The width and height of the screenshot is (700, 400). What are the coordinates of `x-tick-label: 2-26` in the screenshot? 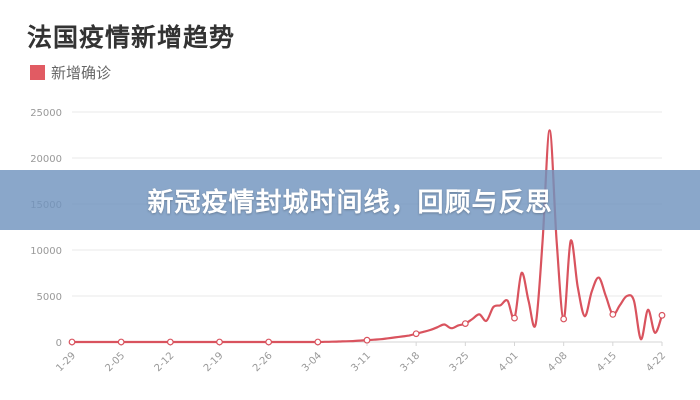 It's located at (263, 362).